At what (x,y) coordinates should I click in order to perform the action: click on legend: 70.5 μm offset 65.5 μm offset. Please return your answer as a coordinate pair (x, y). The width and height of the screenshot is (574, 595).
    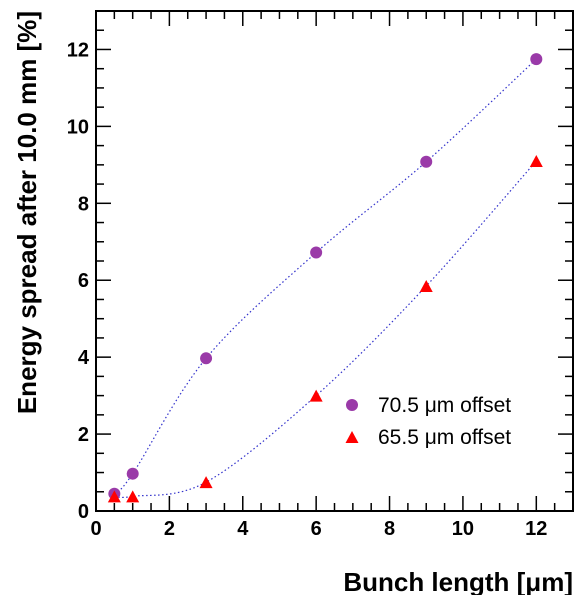
    Looking at the image, I should click on (428, 421).